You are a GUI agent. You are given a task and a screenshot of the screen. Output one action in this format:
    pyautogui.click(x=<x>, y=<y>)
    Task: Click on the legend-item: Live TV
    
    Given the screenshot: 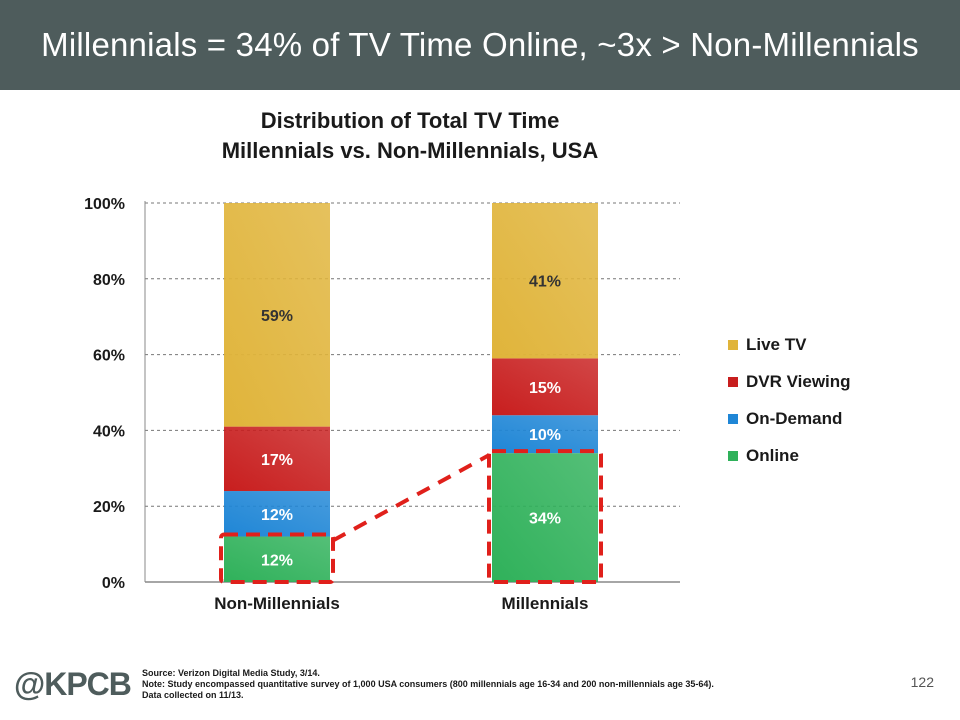 What is the action you would take?
    pyautogui.click(x=789, y=344)
    